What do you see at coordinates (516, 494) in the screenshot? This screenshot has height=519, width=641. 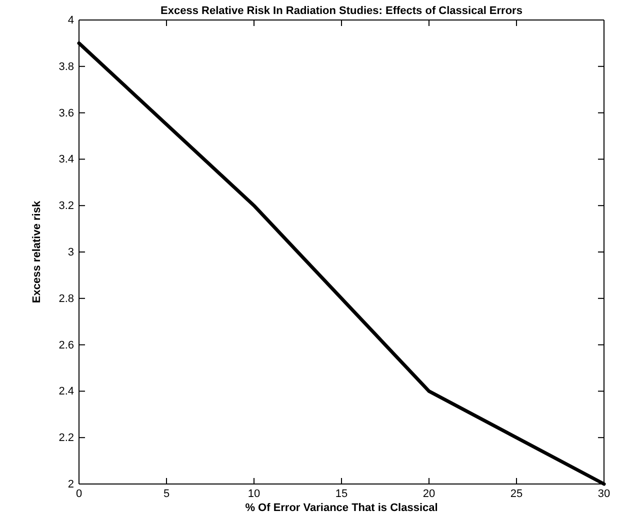 I see `x-tick-label: 25` at bounding box center [516, 494].